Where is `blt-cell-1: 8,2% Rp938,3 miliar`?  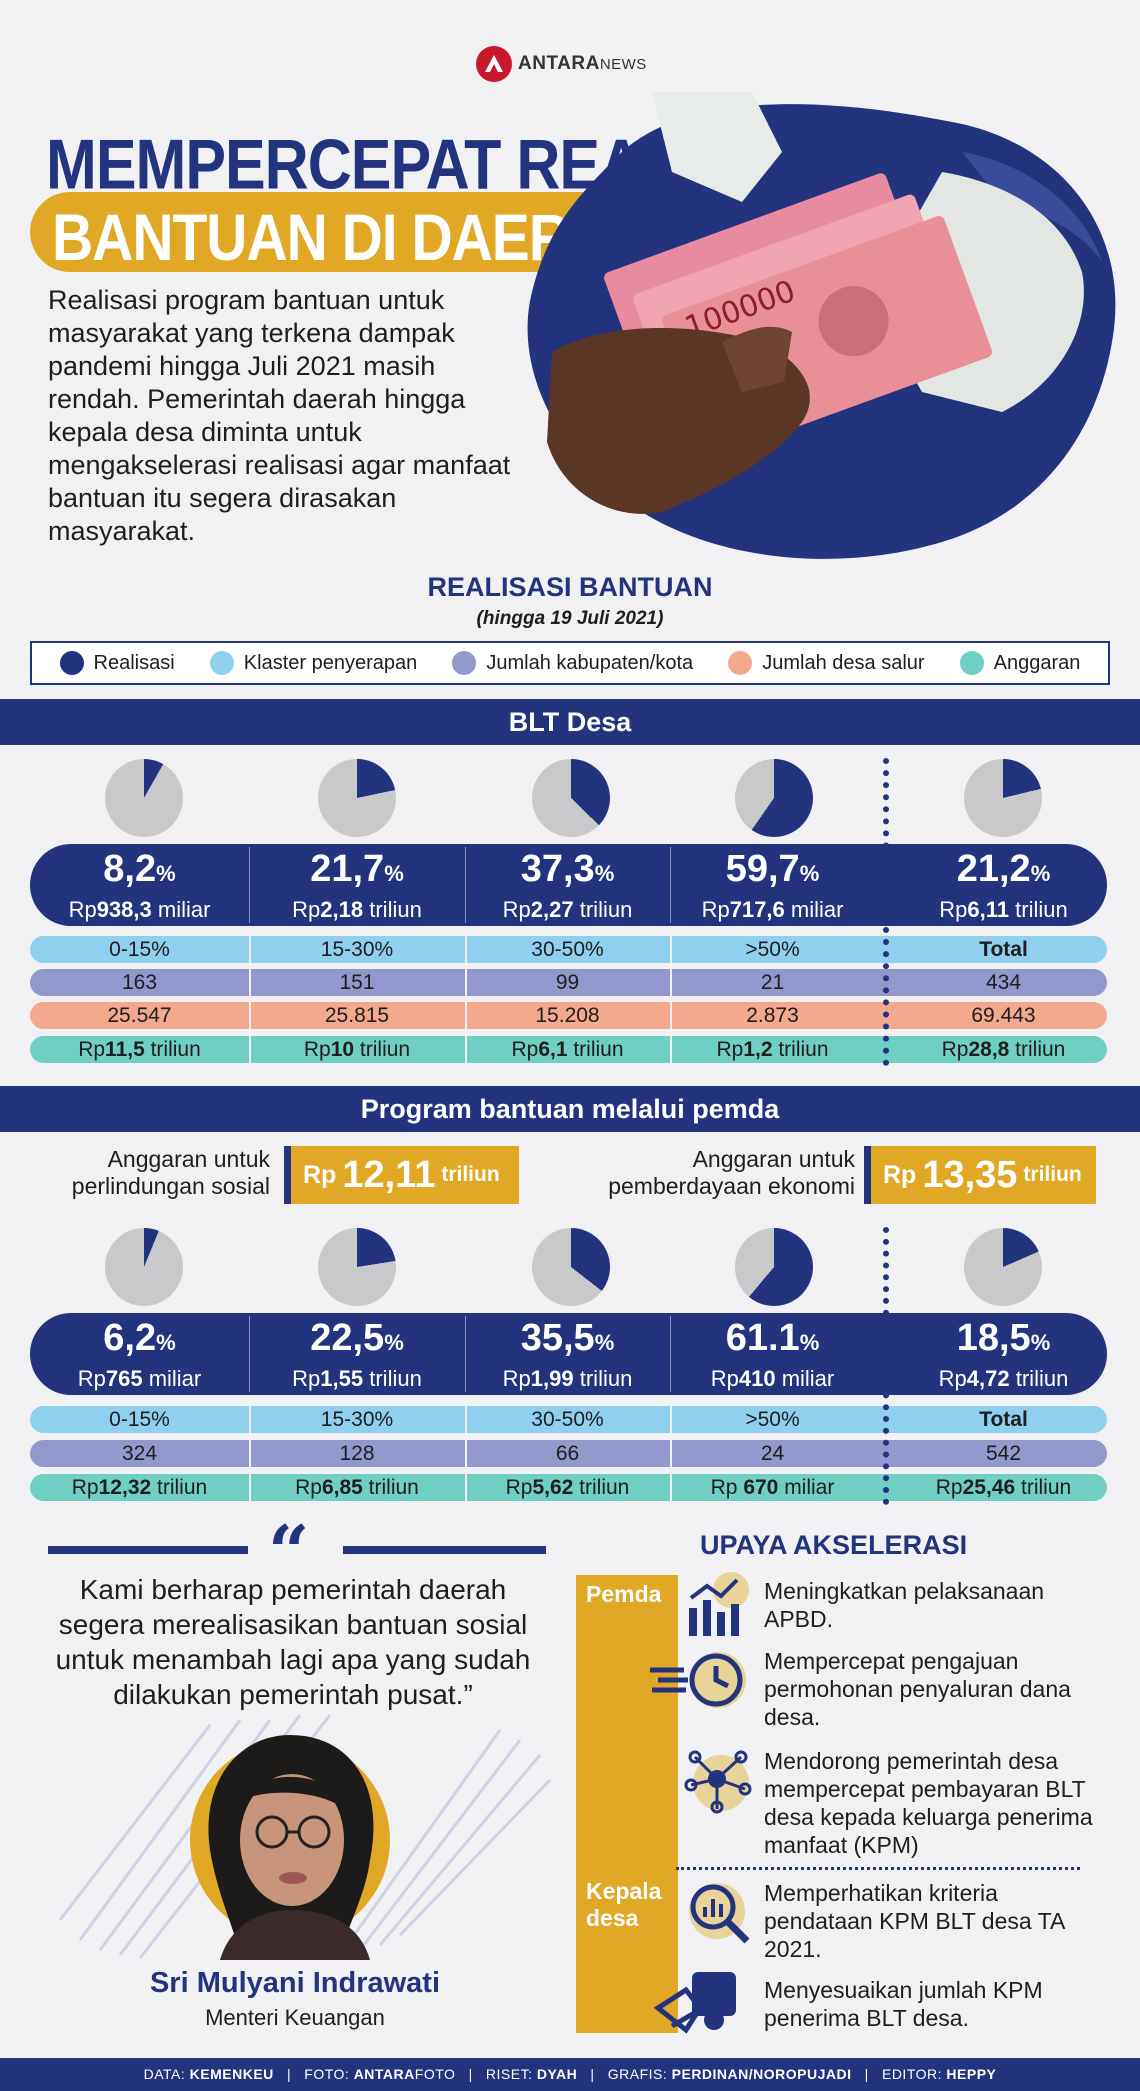
blt-cell-1: 8,2% Rp938,3 miliar is located at coordinates (139, 885).